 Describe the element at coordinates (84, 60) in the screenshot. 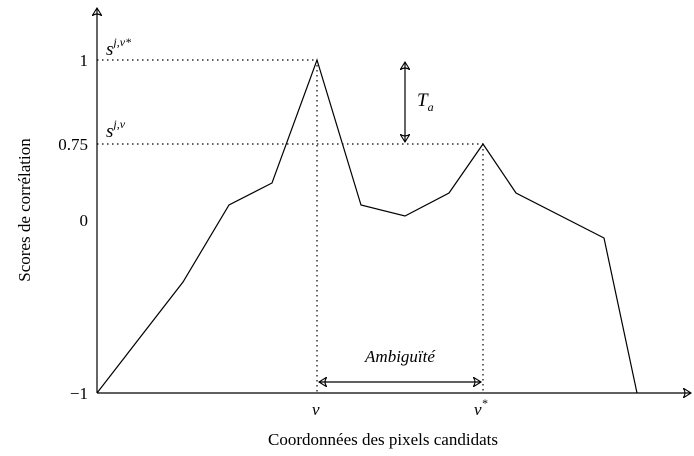

I see `y-tick-label: 1` at that location.